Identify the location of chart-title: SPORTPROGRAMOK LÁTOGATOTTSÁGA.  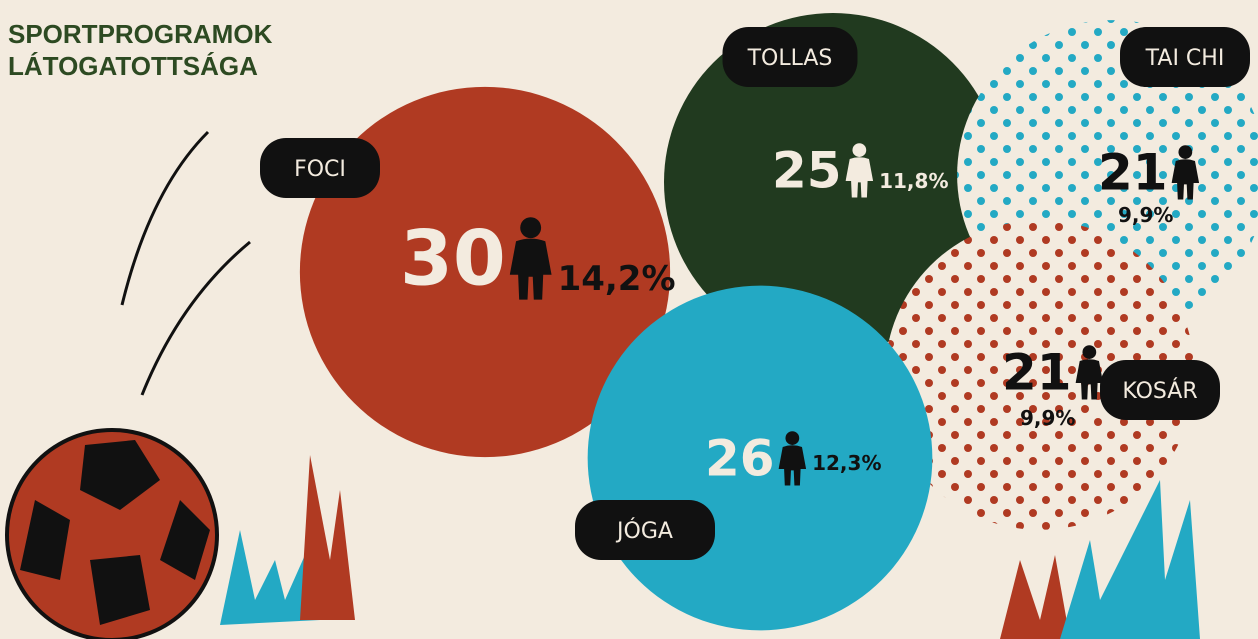
(140, 50).